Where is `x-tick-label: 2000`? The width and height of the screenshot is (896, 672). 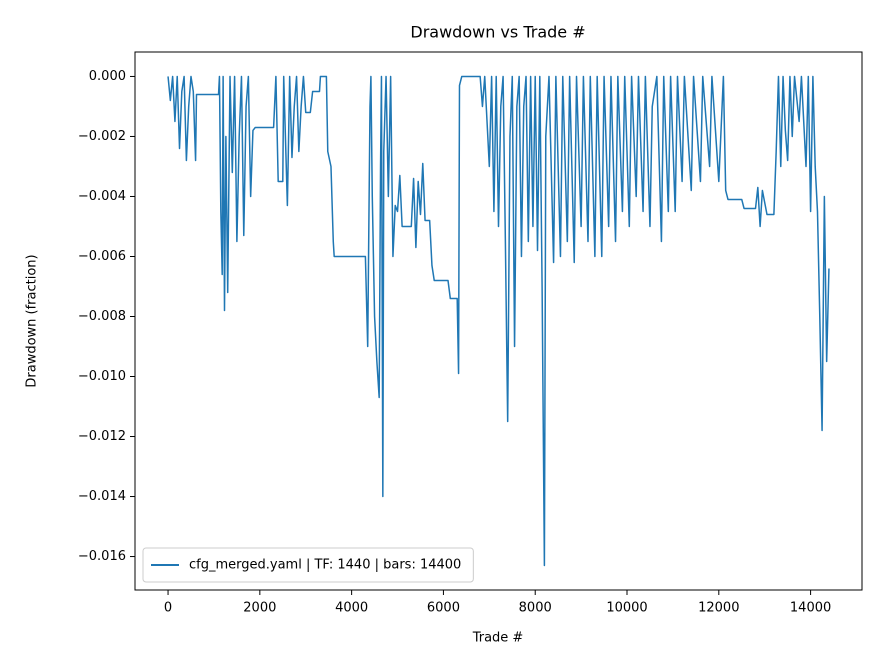
x-tick-label: 2000 is located at coordinates (259, 608).